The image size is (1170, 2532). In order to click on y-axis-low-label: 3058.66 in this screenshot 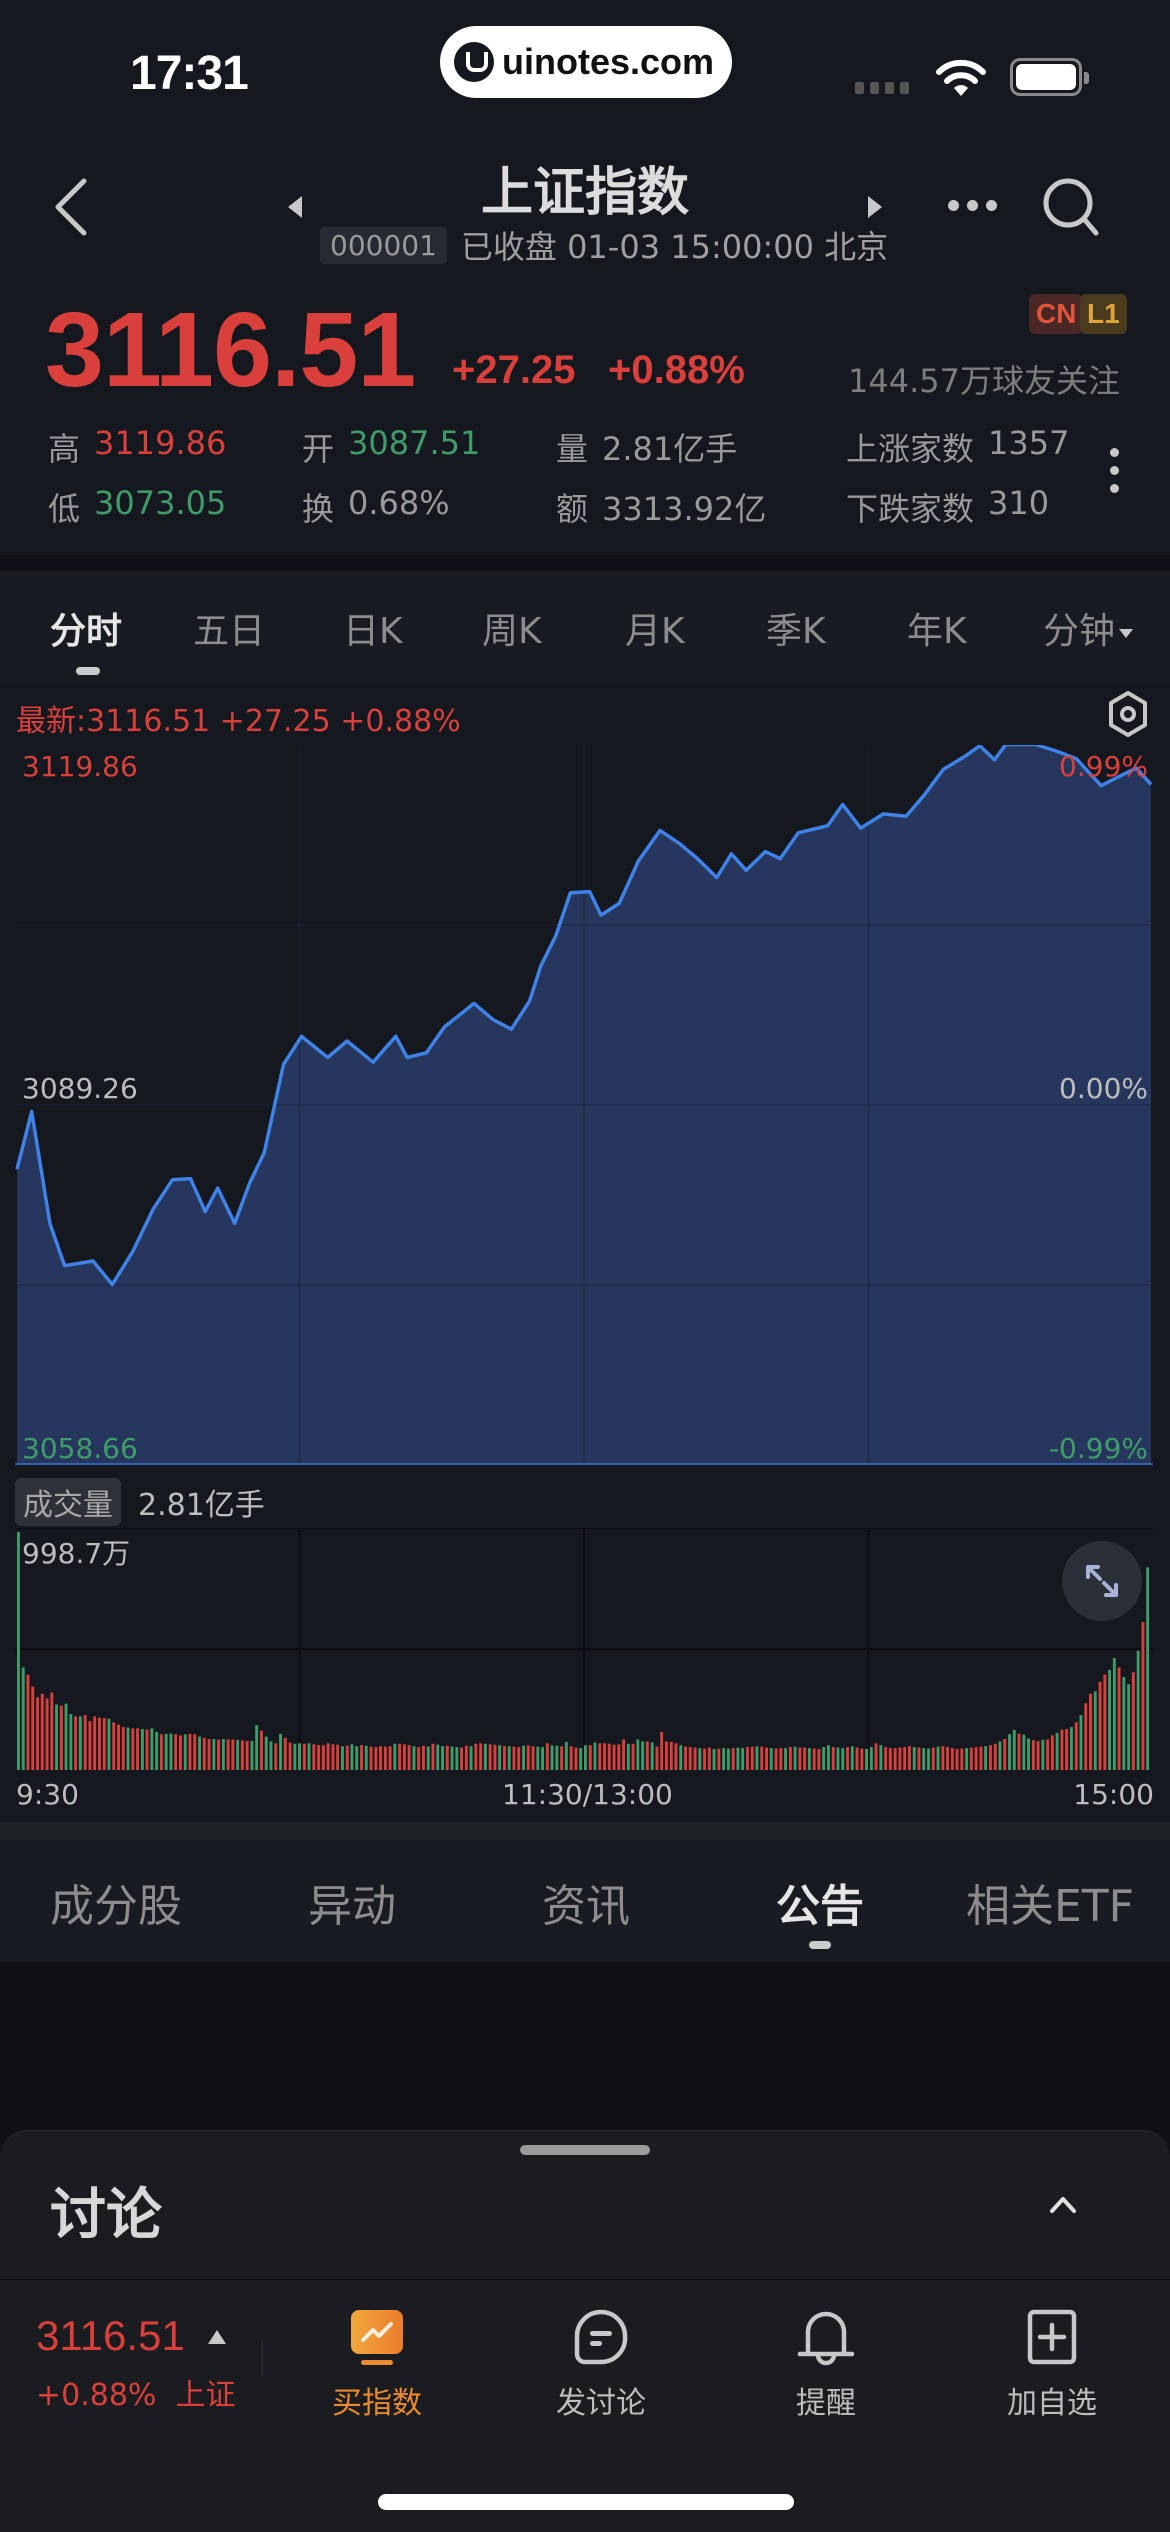, I will do `click(80, 1448)`.